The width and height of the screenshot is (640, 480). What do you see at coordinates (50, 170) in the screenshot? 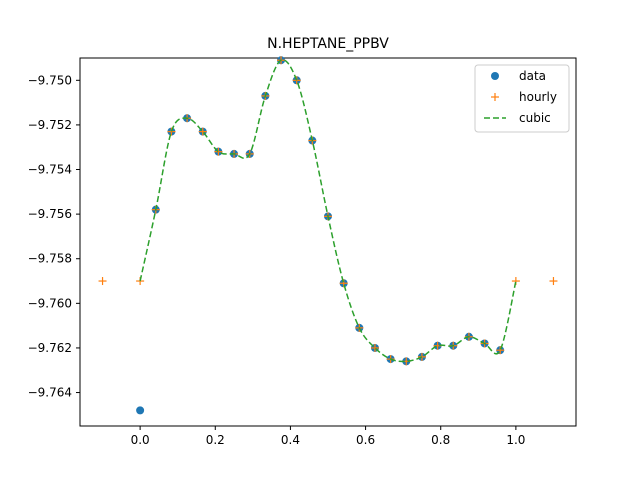
I see `y-tick-label: −9.754` at bounding box center [50, 170].